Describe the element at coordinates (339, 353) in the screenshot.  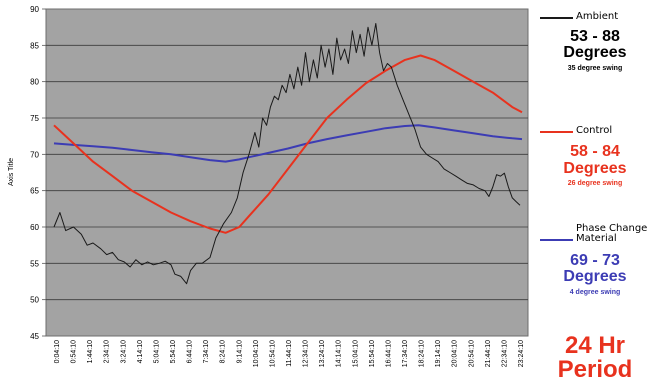
I see `x-tick-label: 14:14:10` at that location.